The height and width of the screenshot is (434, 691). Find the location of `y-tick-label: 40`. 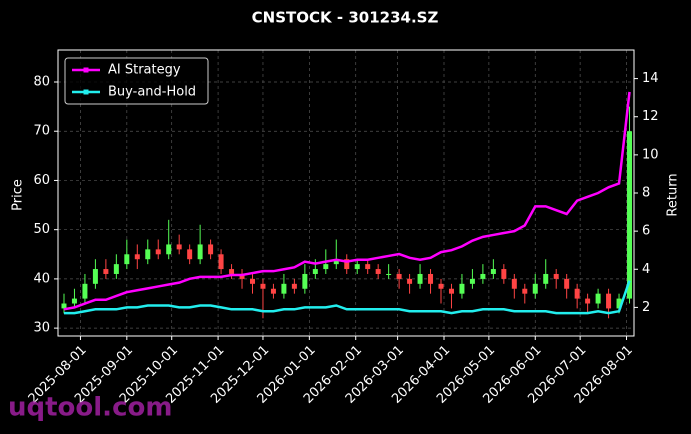

y-tick-label: 40 is located at coordinates (41, 278).